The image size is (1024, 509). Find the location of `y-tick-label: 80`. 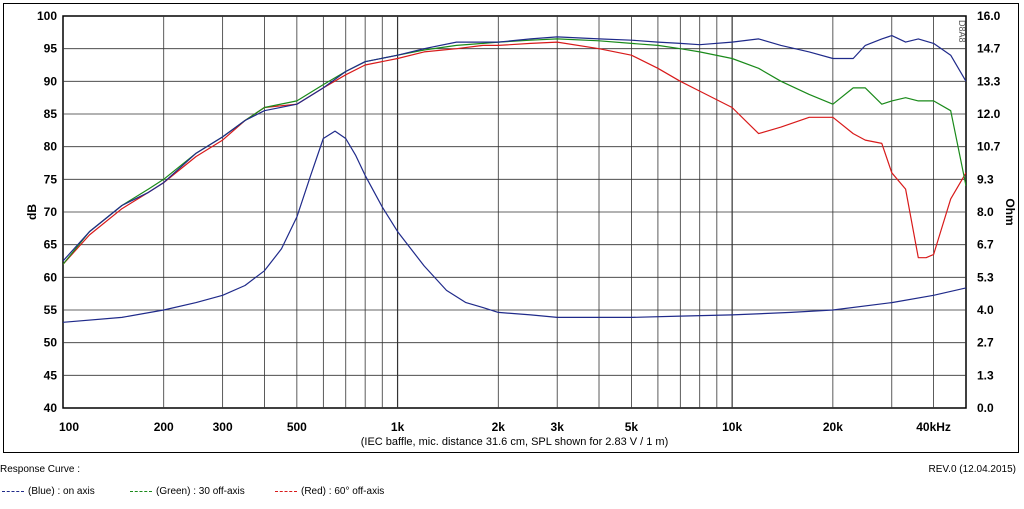

y-tick-label: 80 is located at coordinates (51, 147).